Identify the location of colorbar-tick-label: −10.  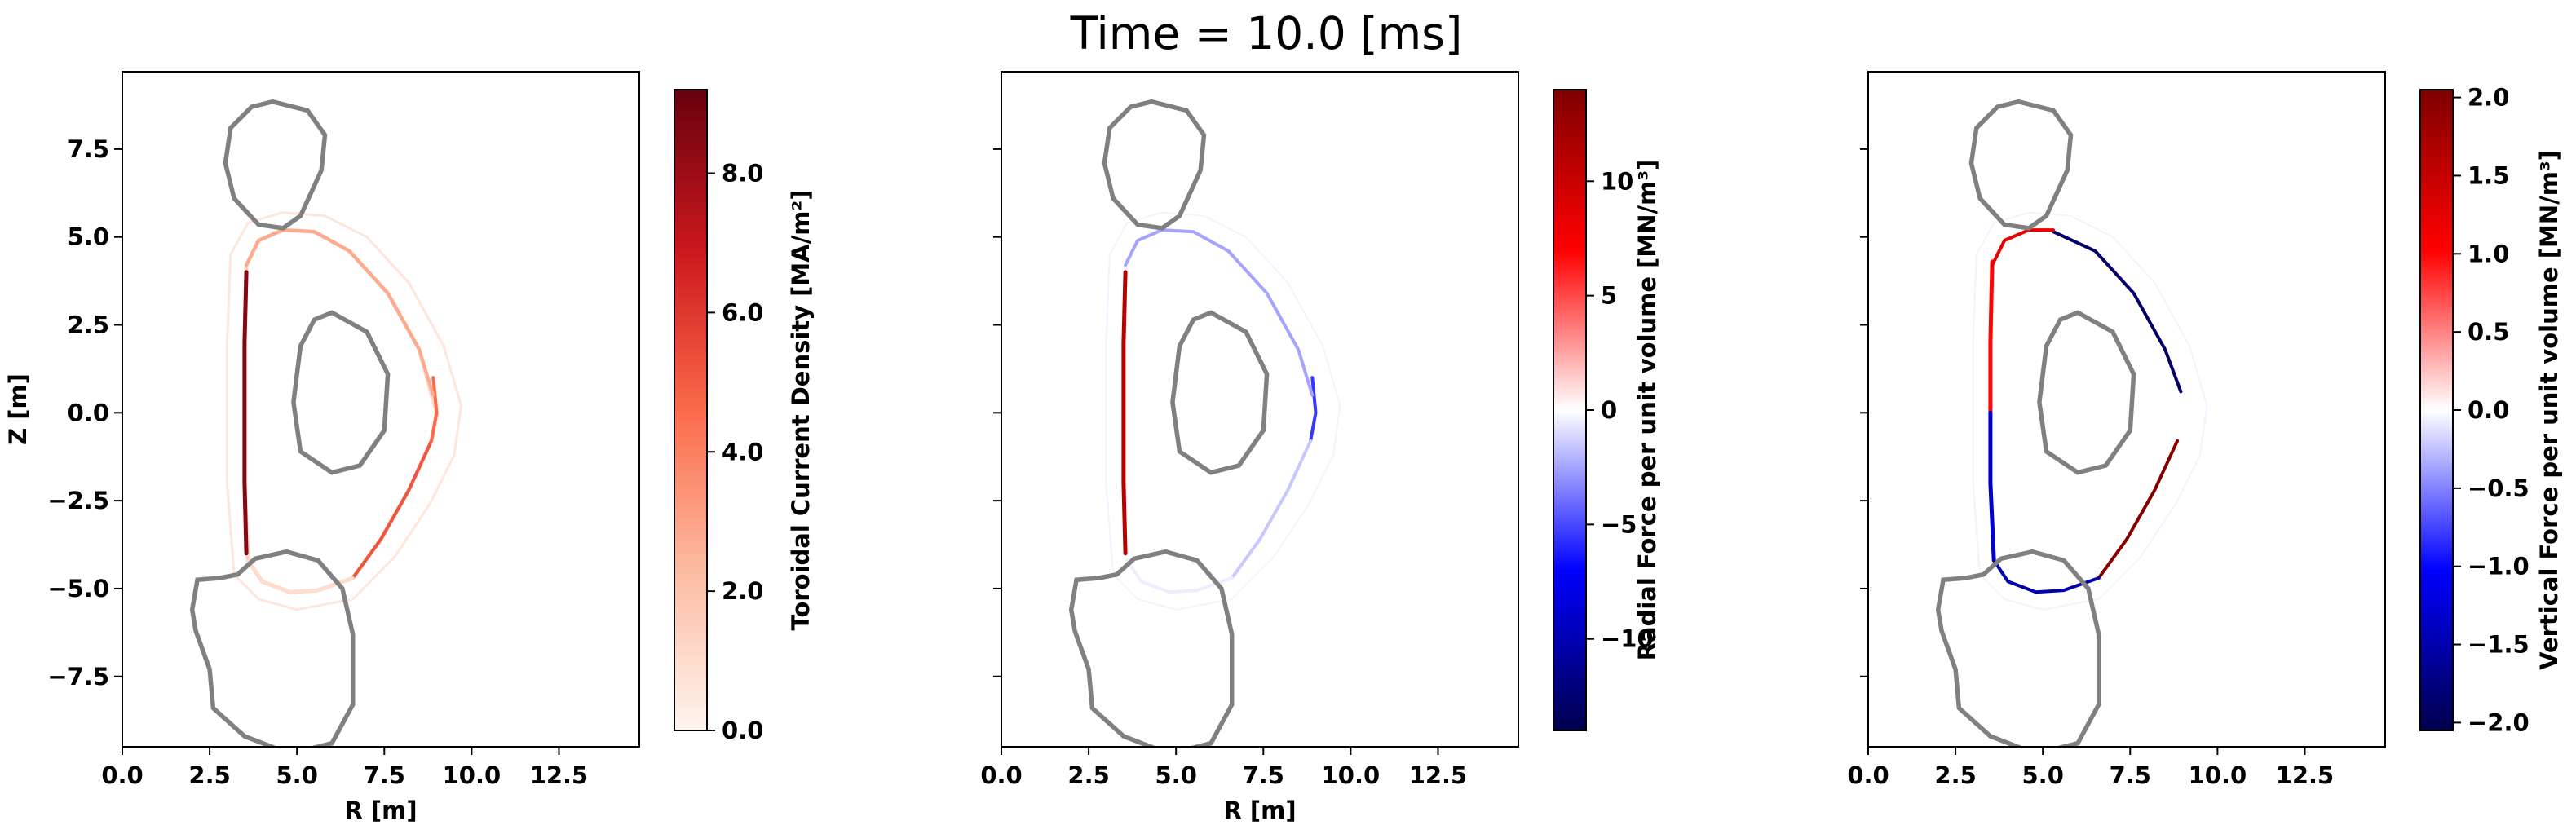
(1627, 639).